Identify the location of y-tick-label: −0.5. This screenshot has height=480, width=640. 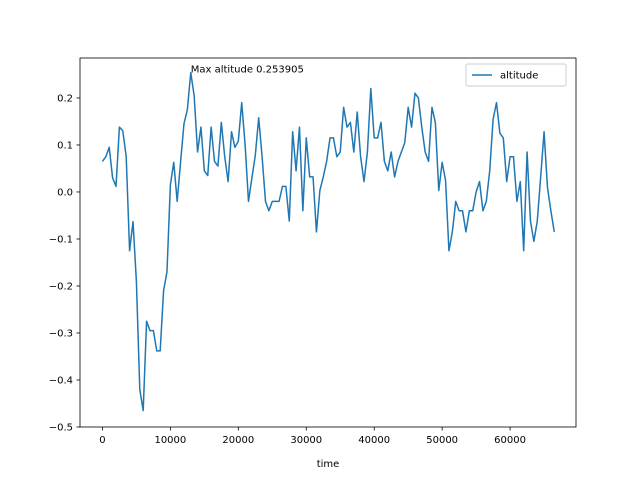
(61, 428).